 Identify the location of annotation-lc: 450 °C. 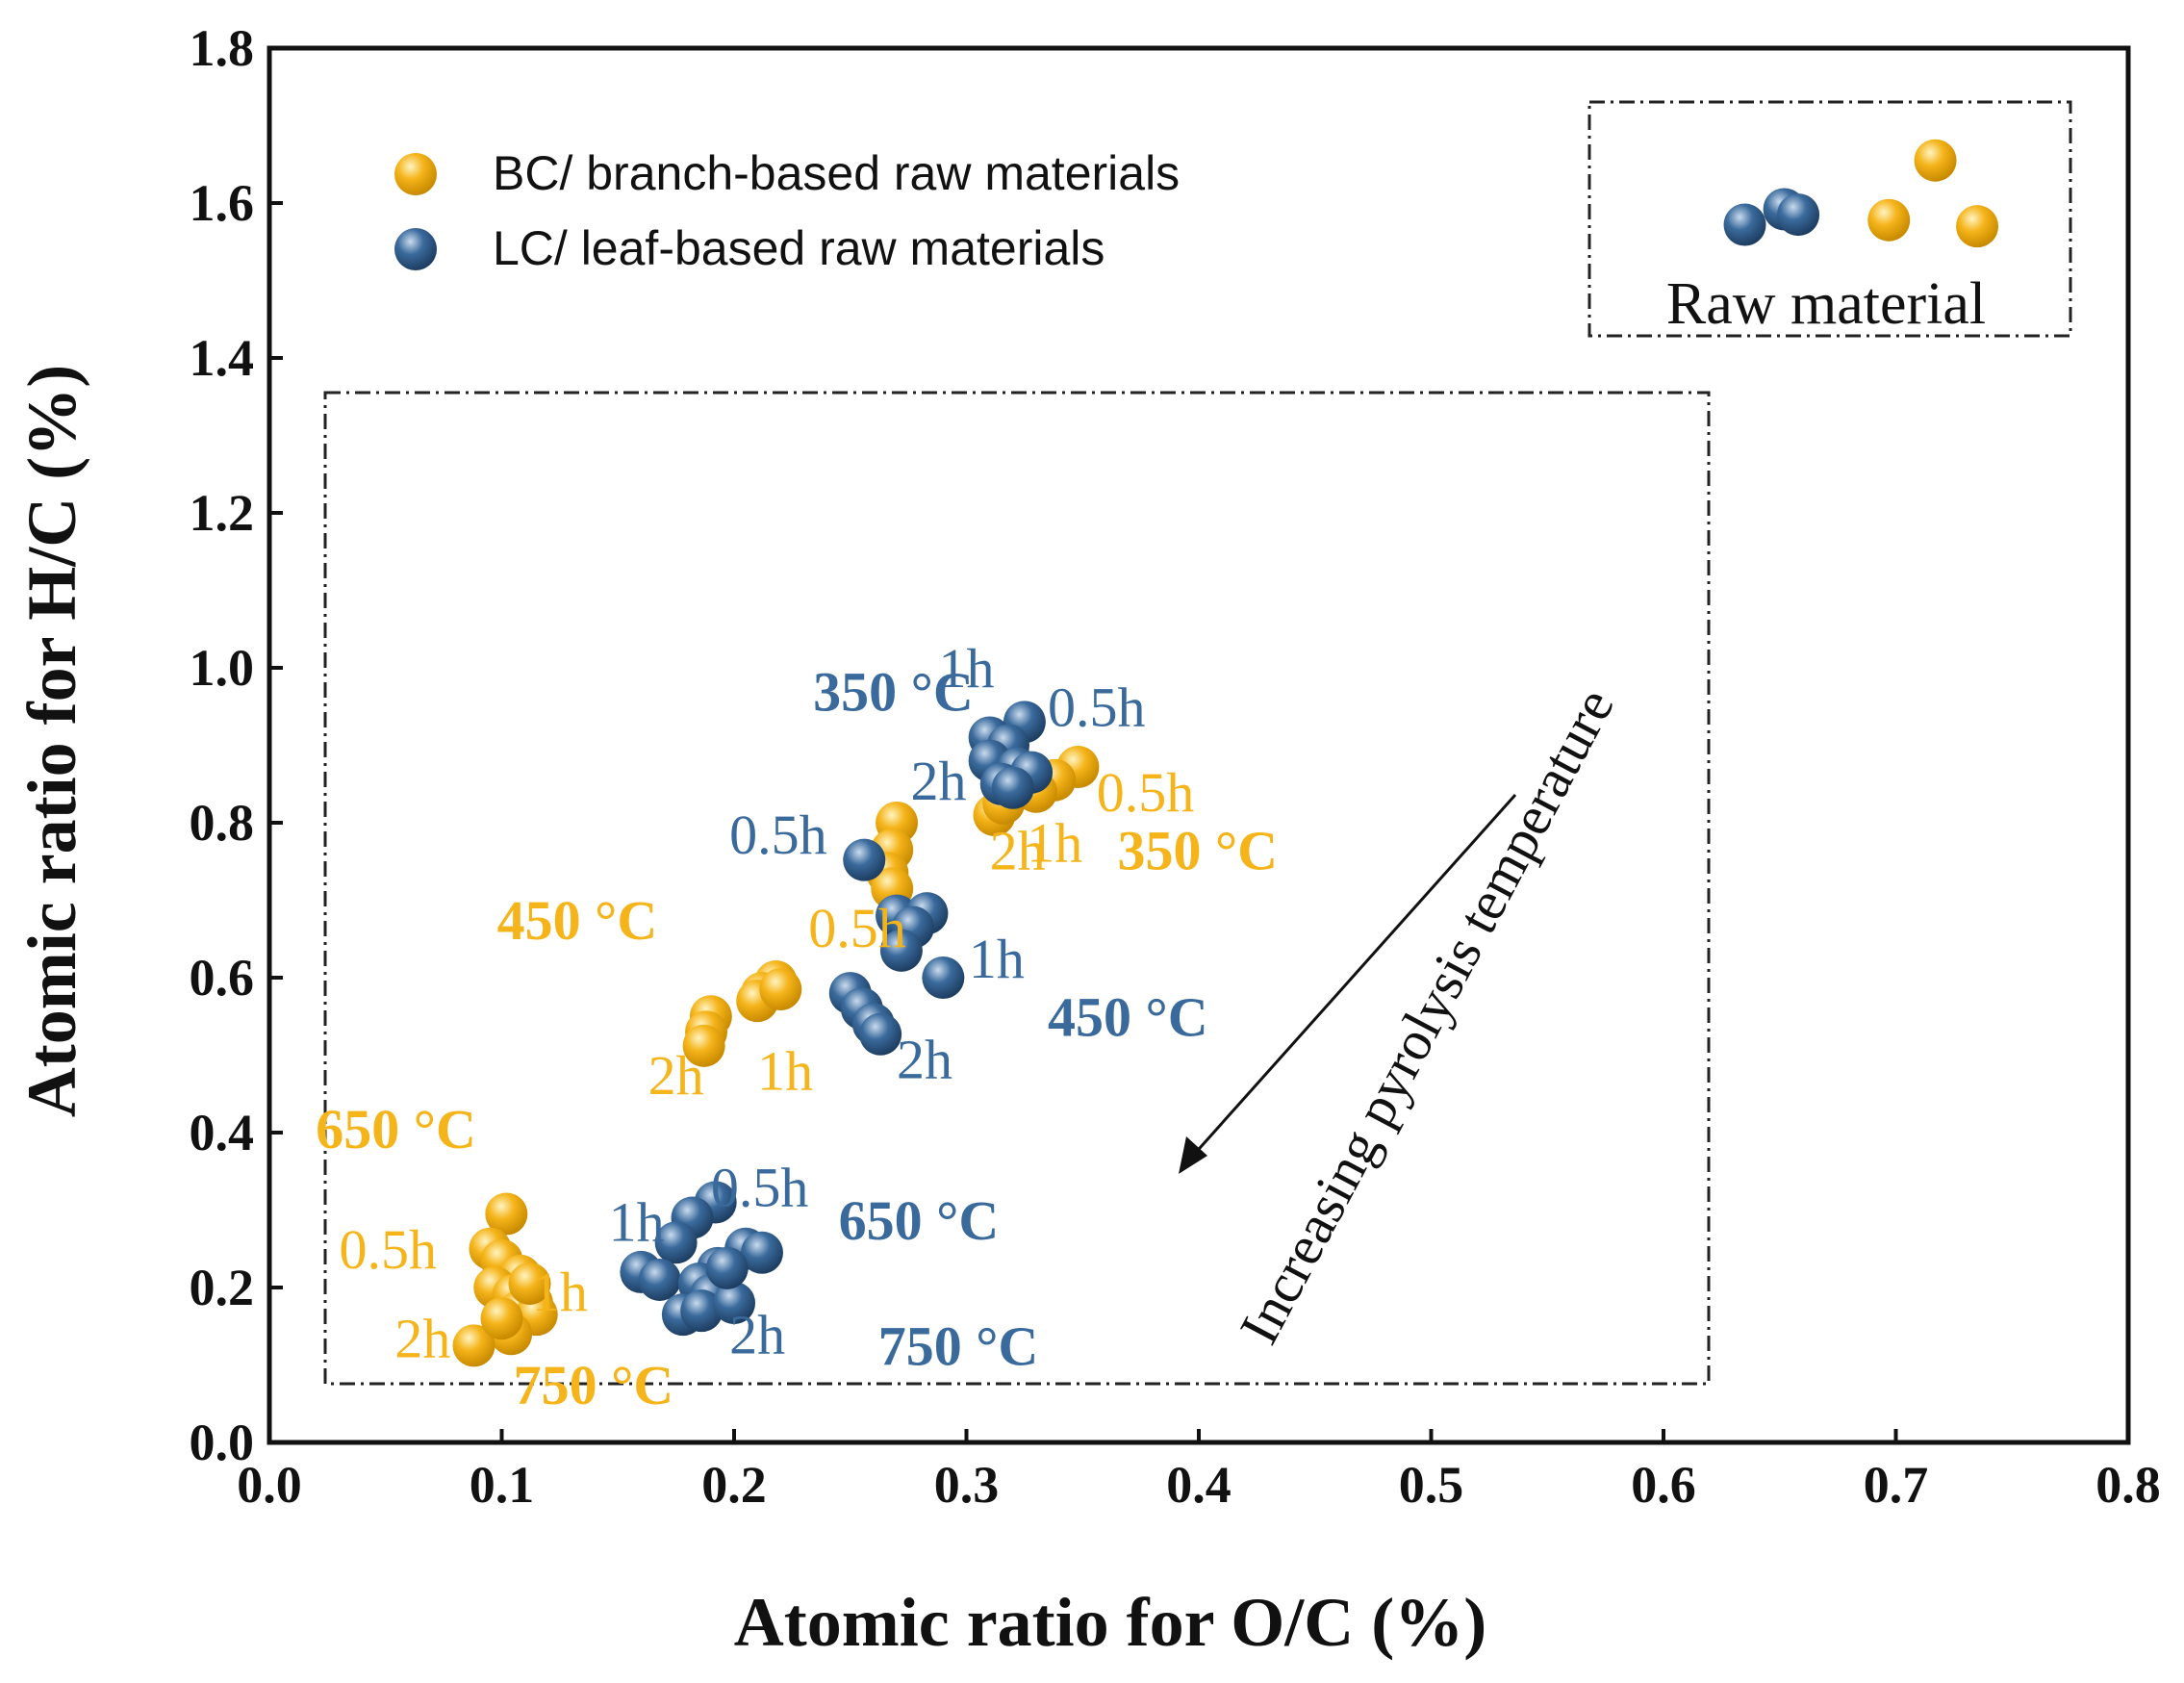
(1128, 1017).